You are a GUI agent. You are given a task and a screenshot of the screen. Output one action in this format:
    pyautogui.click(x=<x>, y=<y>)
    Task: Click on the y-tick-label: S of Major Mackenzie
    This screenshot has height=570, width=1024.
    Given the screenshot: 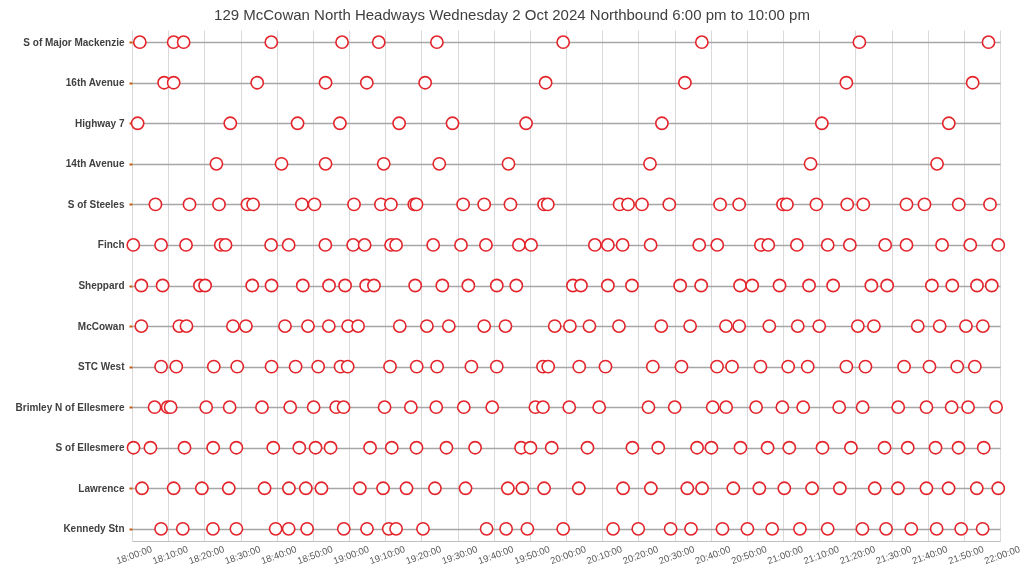 What is the action you would take?
    pyautogui.click(x=74, y=42)
    